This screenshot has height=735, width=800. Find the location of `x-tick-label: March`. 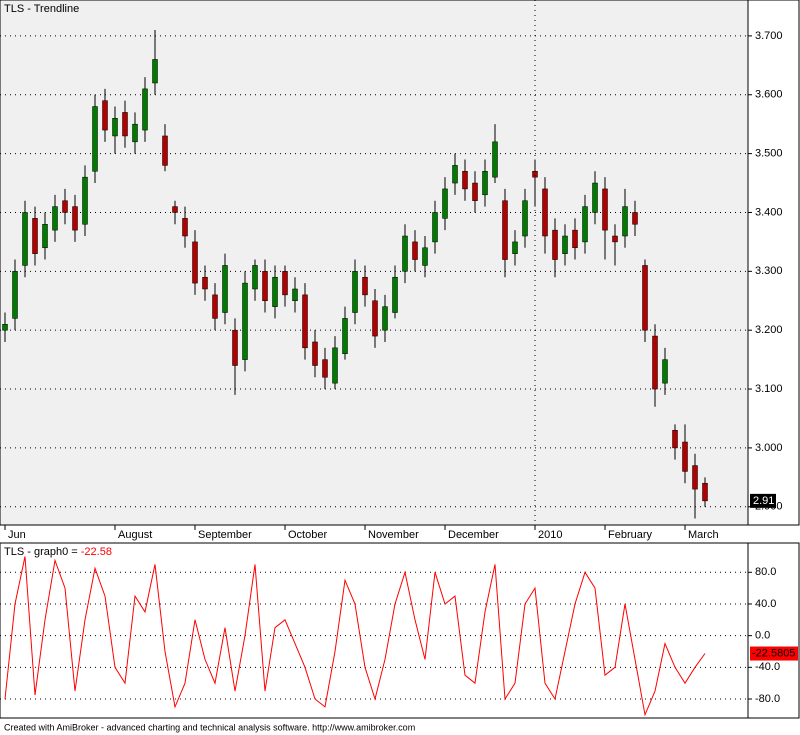

x-tick-label: March is located at coordinates (703, 535).